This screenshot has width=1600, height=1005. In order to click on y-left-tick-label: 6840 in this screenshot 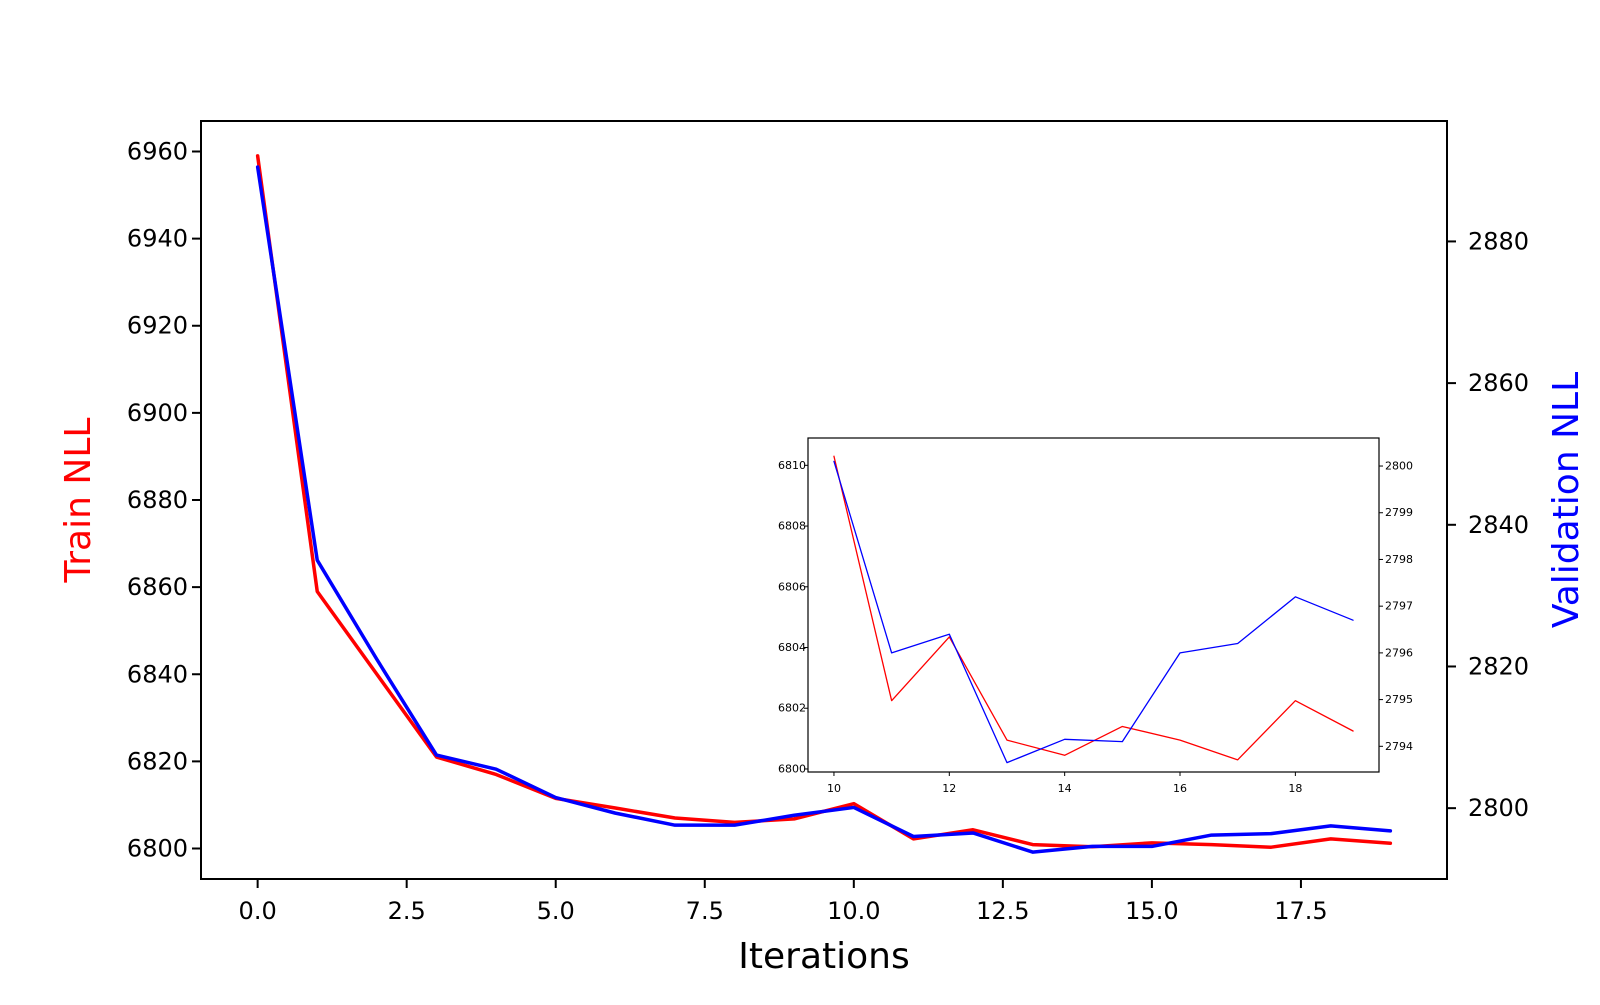, I will do `click(157, 674)`.